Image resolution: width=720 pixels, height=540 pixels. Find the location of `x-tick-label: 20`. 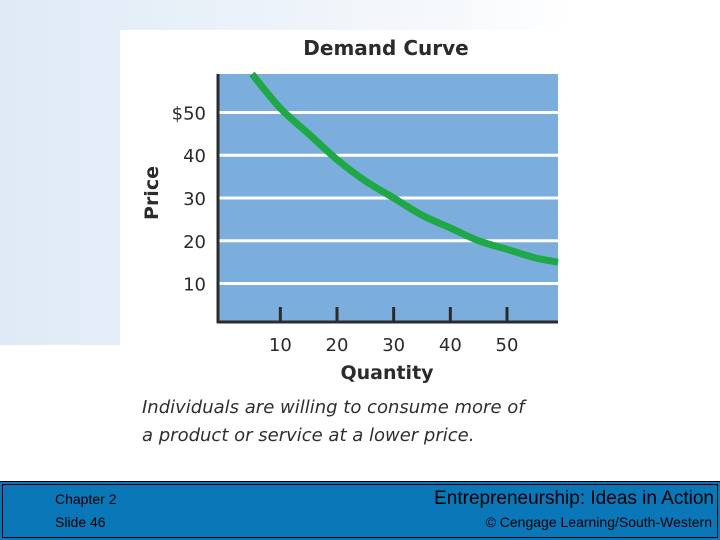

x-tick-label: 20 is located at coordinates (337, 345).